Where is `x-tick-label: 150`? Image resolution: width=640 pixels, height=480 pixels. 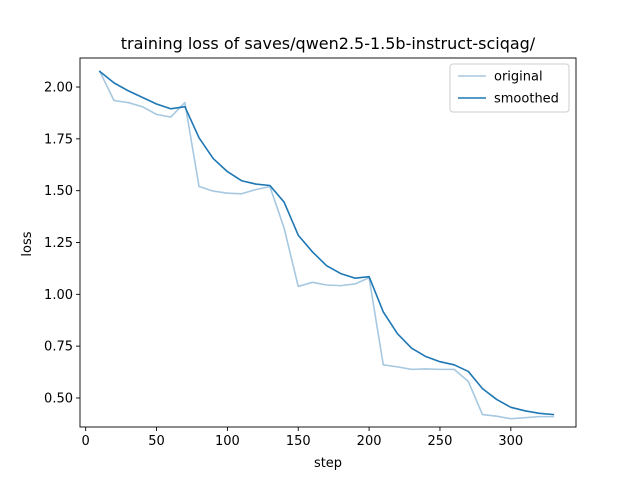 x-tick-label: 150 is located at coordinates (298, 441).